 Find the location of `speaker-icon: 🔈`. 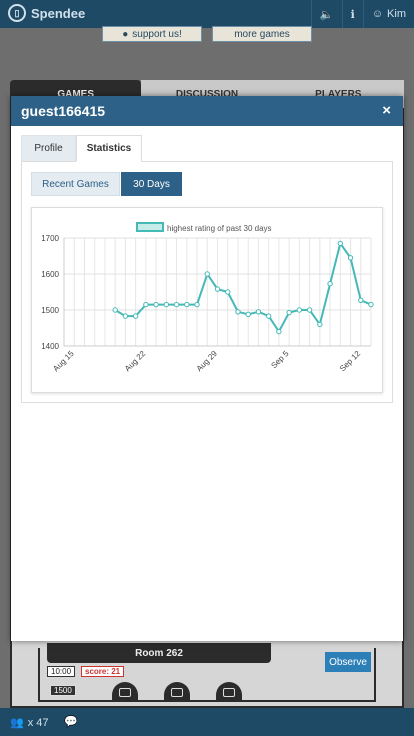

speaker-icon: 🔈 is located at coordinates (326, 14).